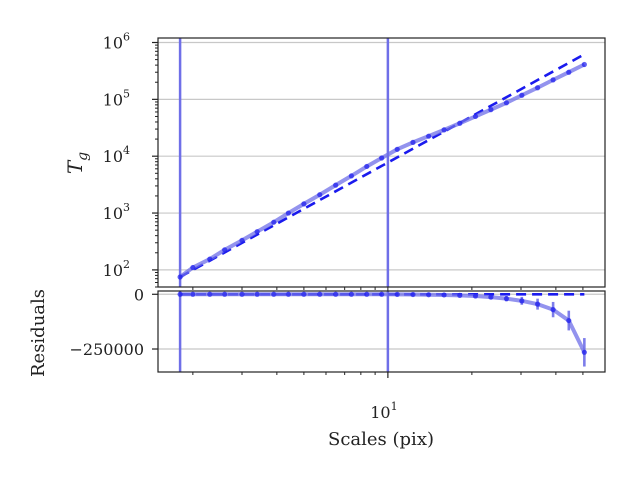 This screenshot has width=640, height=480. What do you see at coordinates (116, 98) in the screenshot?
I see `main-y-tick-label: 10⁵` at bounding box center [116, 98].